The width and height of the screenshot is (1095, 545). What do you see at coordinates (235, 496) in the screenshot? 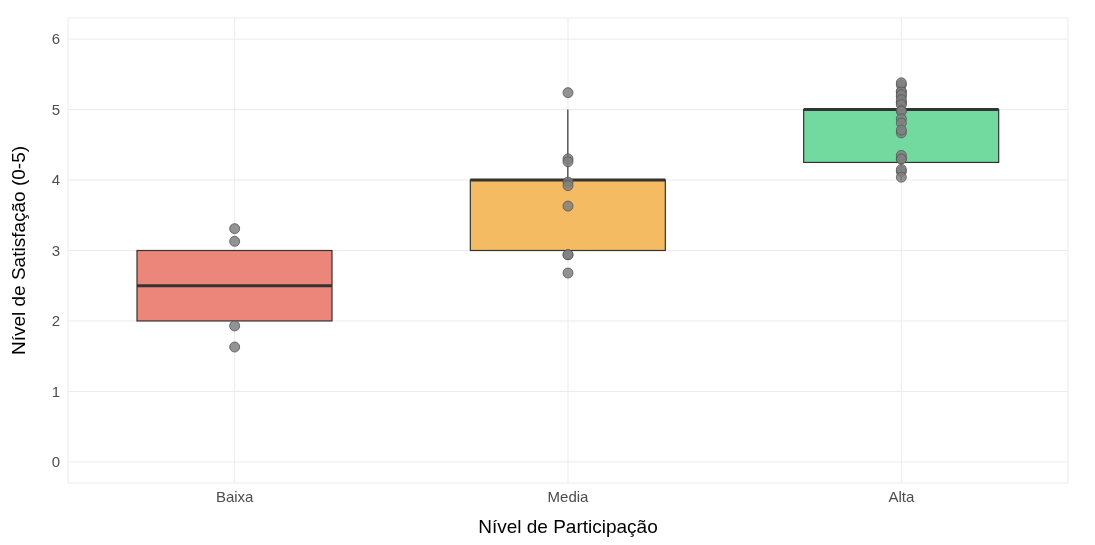
I see `x-tick-label: Baixa` at bounding box center [235, 496].